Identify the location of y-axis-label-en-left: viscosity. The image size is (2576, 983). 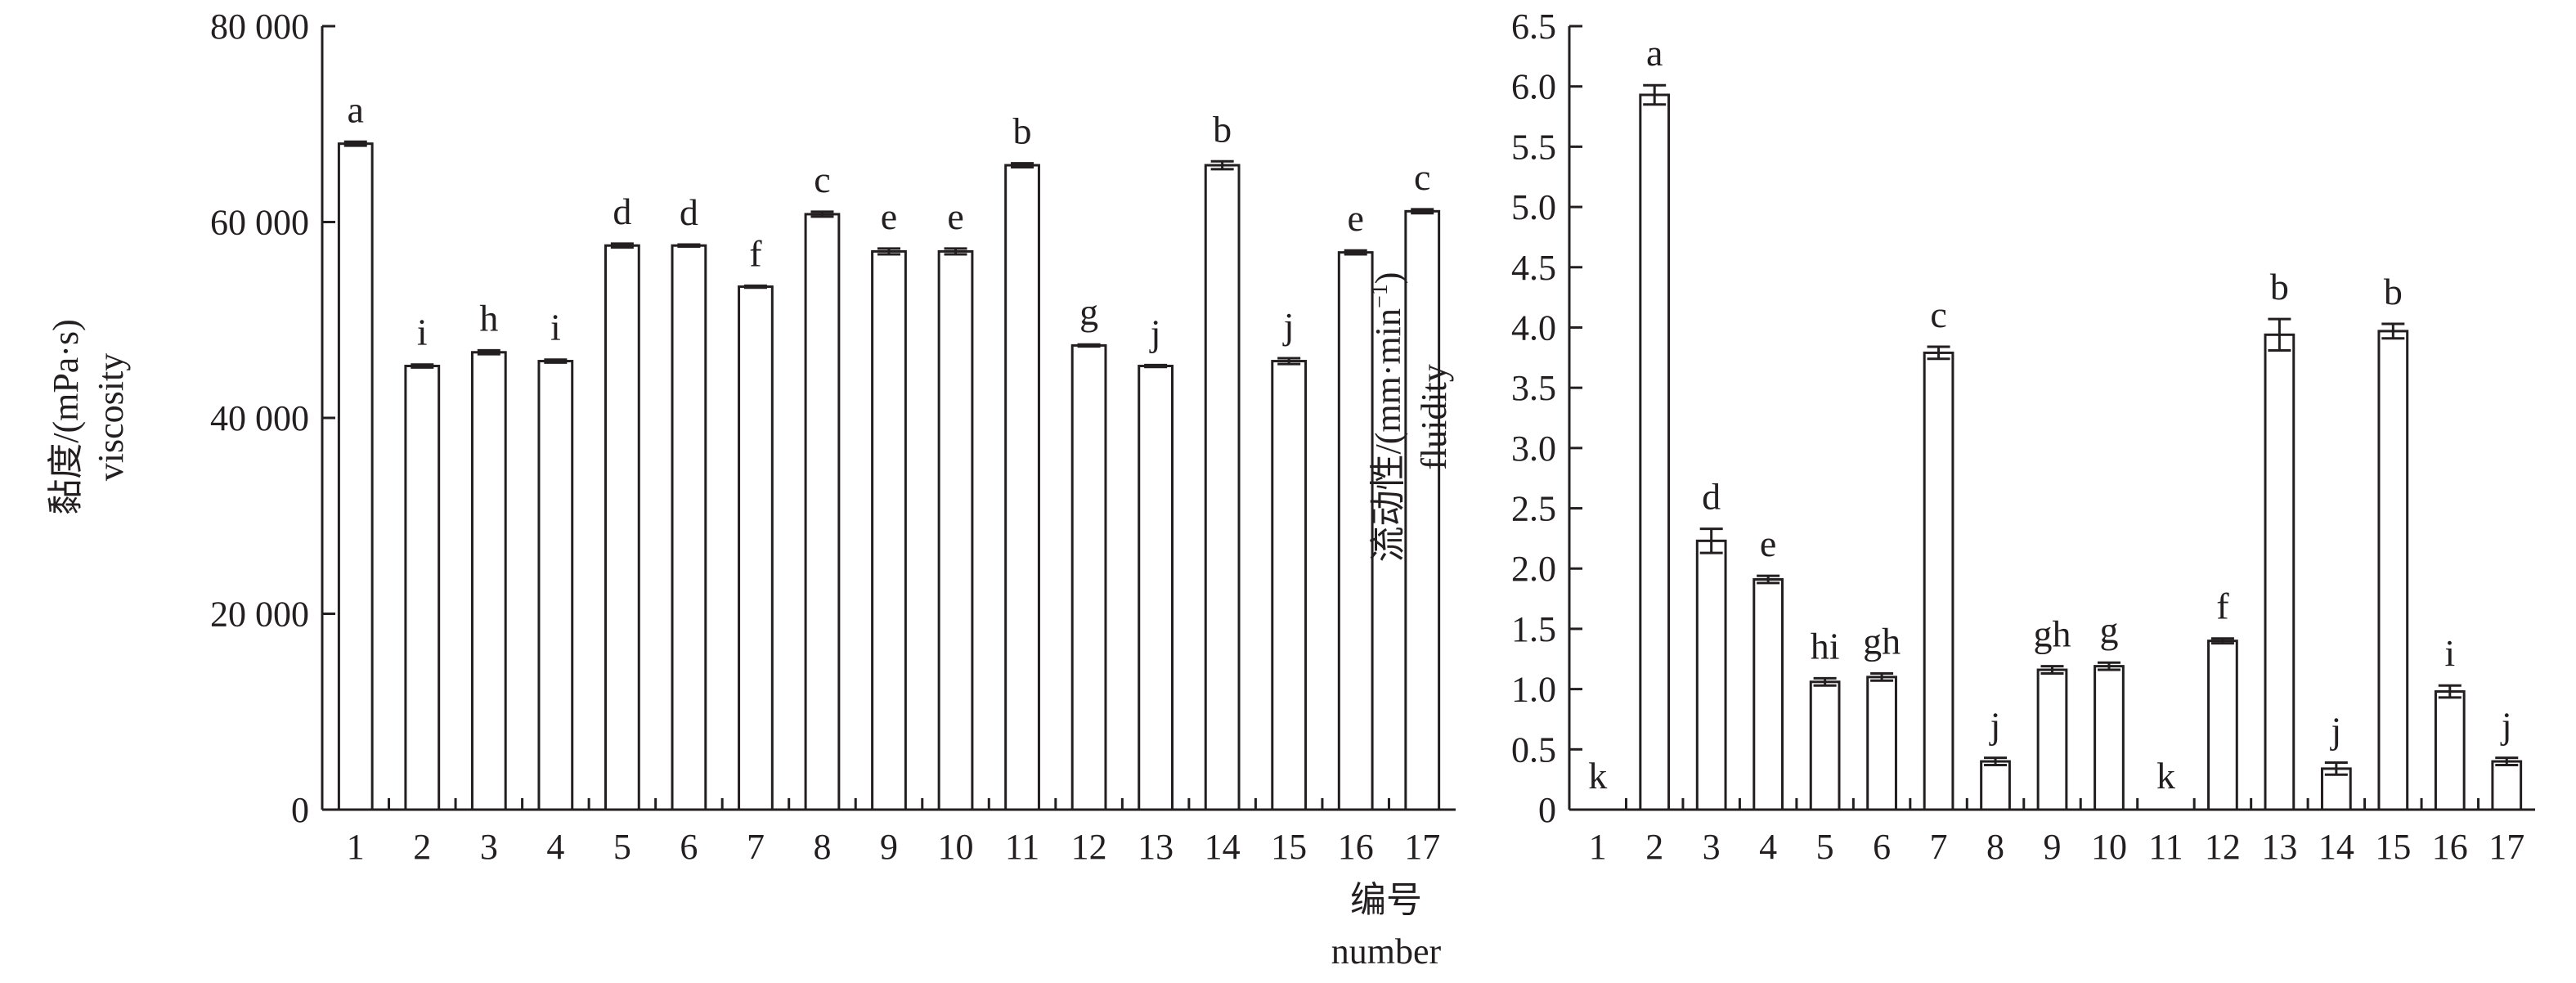
(111, 417).